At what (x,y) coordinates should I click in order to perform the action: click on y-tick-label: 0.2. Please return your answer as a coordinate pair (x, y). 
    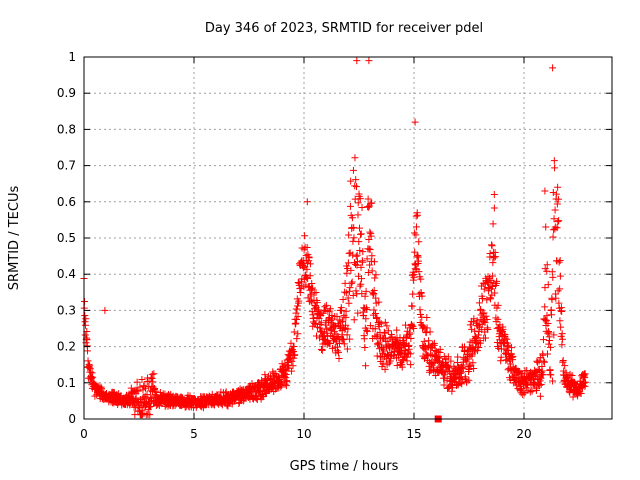
    Looking at the image, I should click on (66, 347).